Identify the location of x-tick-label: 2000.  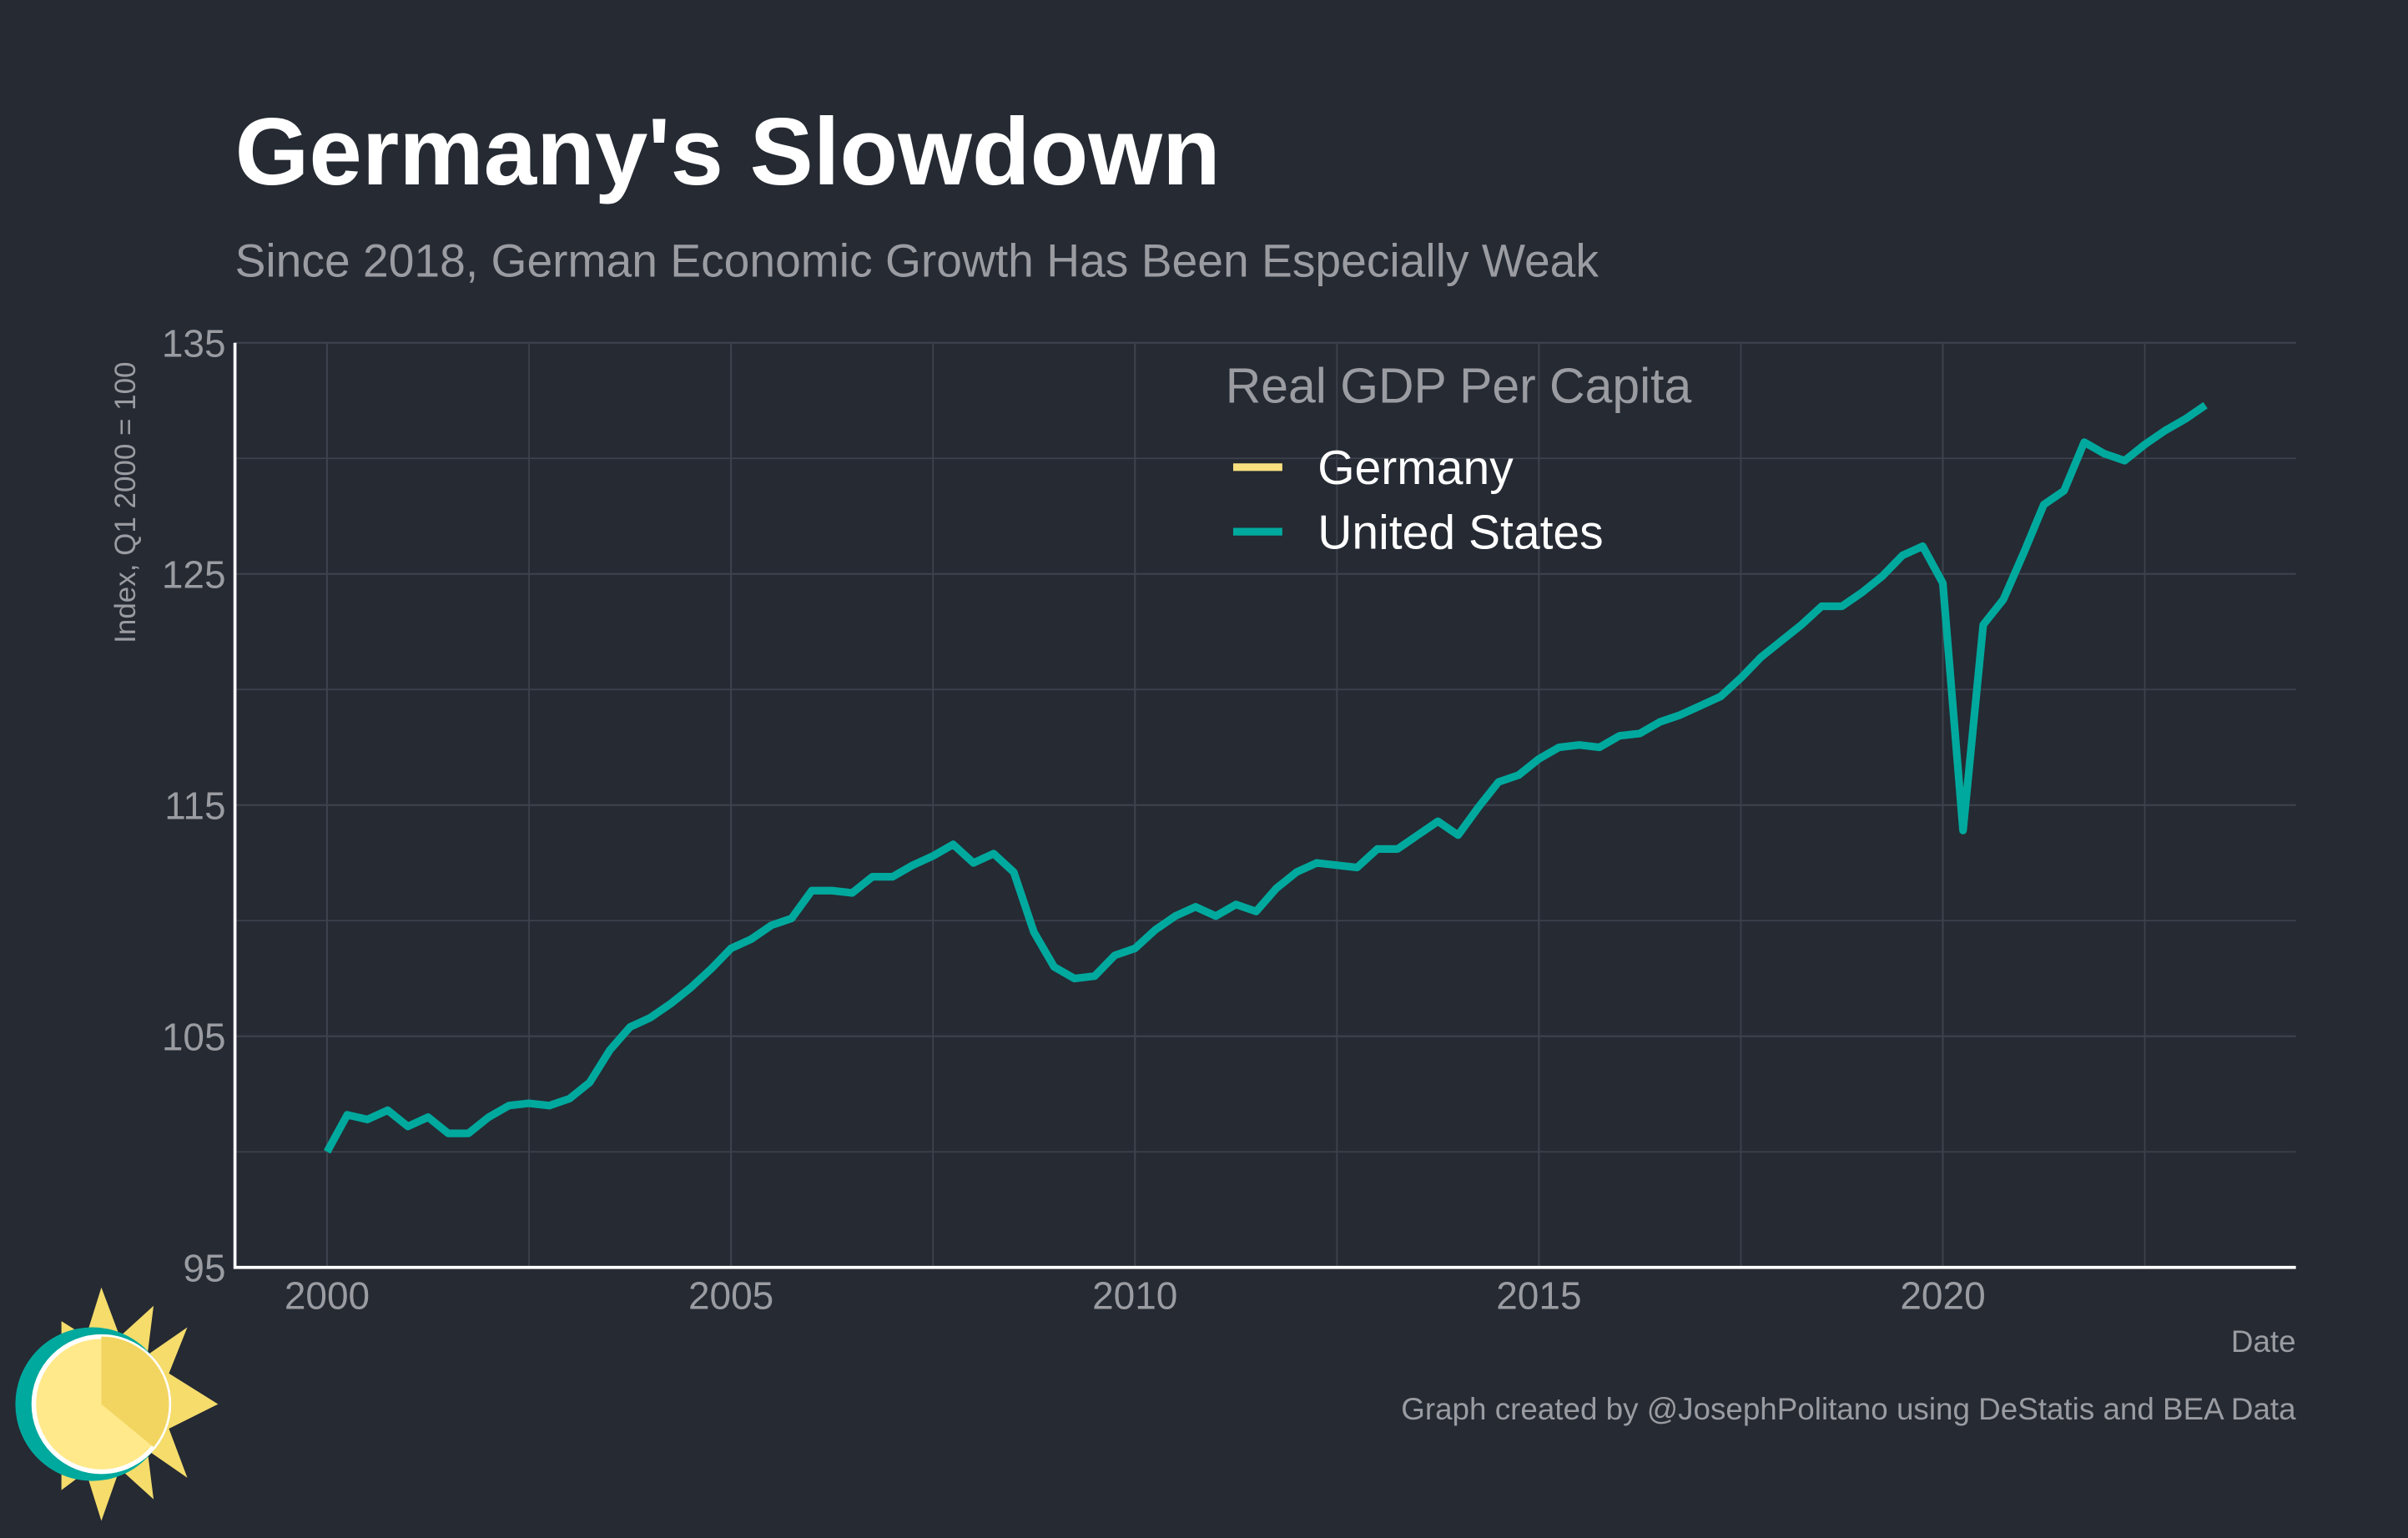
(327, 1295).